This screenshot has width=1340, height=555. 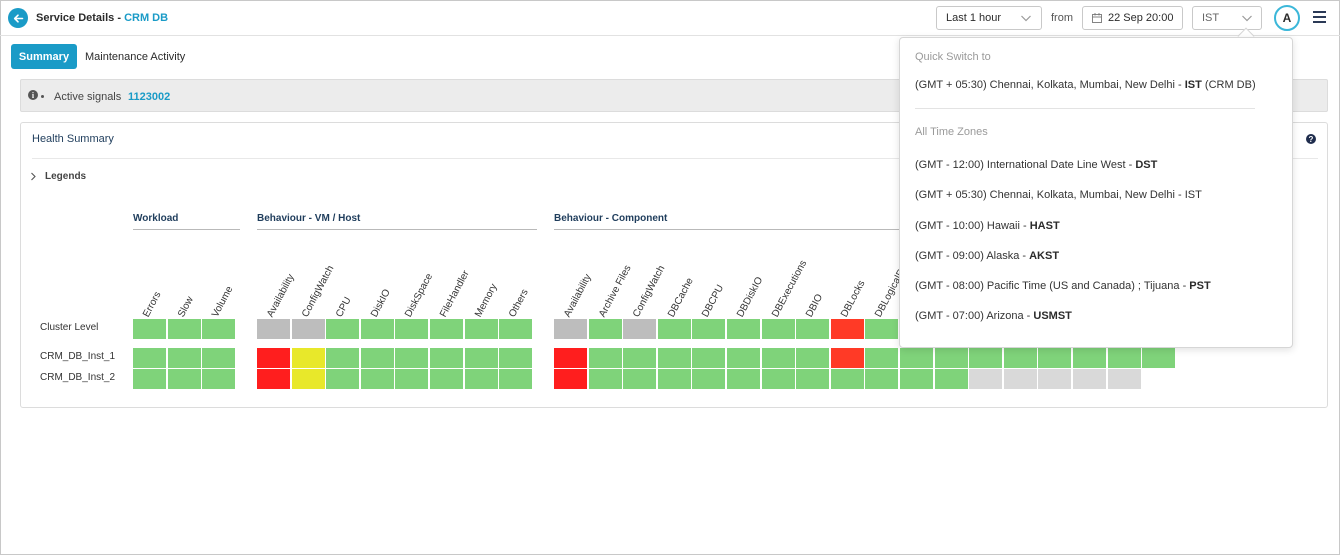 What do you see at coordinates (1287, 18) in the screenshot?
I see `user-avatar: A` at bounding box center [1287, 18].